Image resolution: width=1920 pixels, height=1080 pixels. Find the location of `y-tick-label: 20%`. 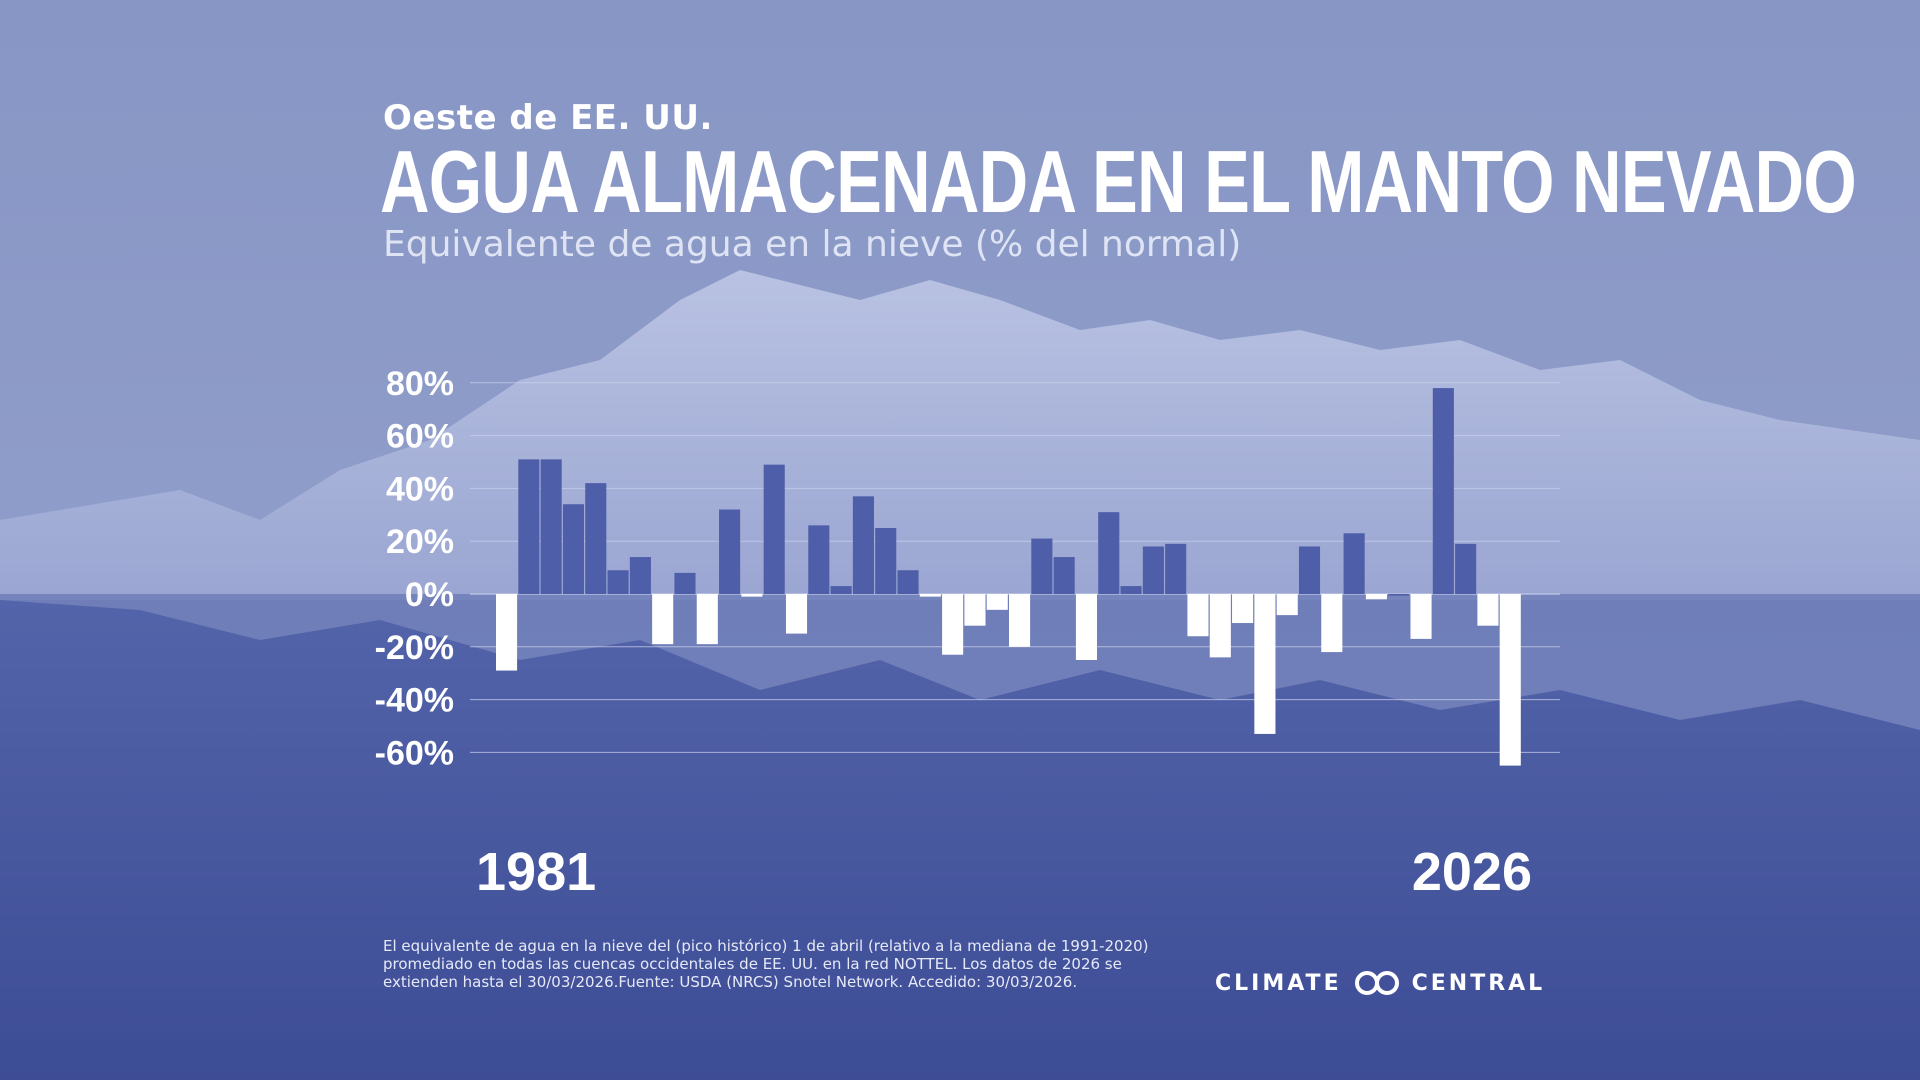

y-tick-label: 20% is located at coordinates (420, 542).